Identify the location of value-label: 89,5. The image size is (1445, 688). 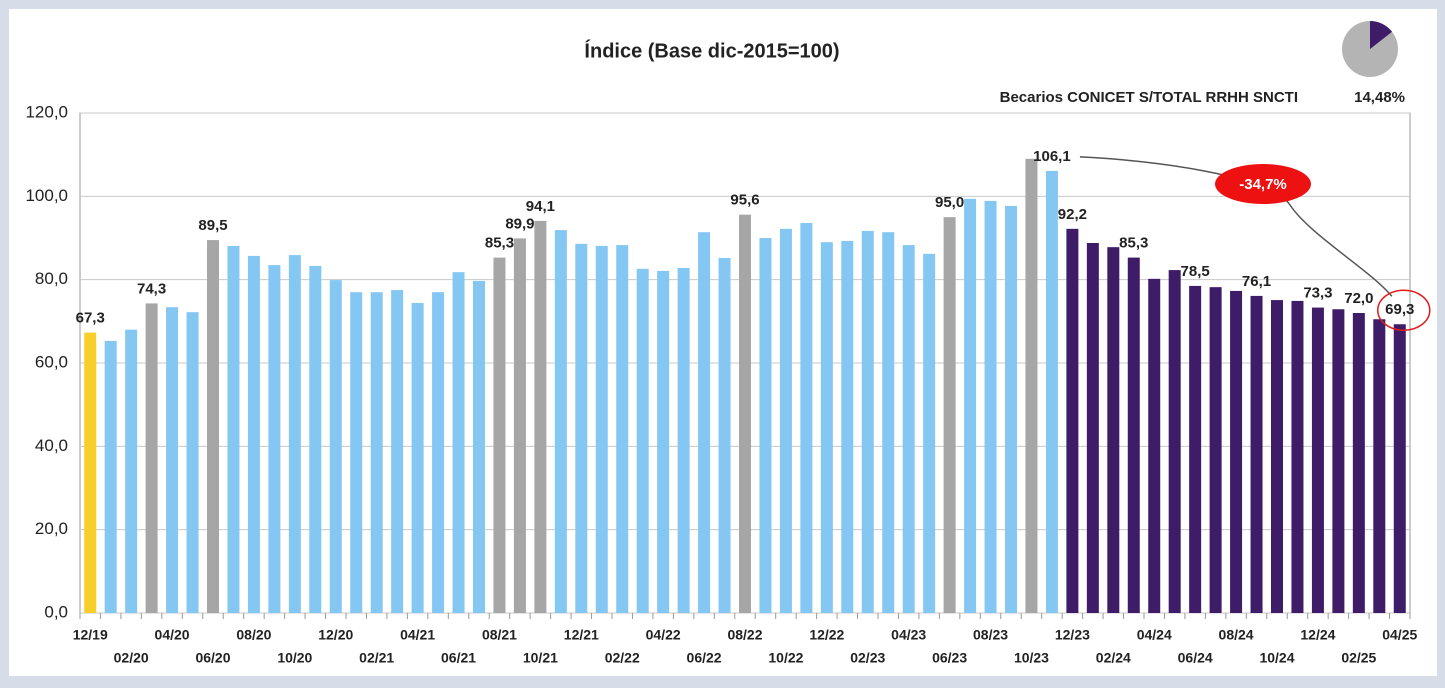
(212, 225).